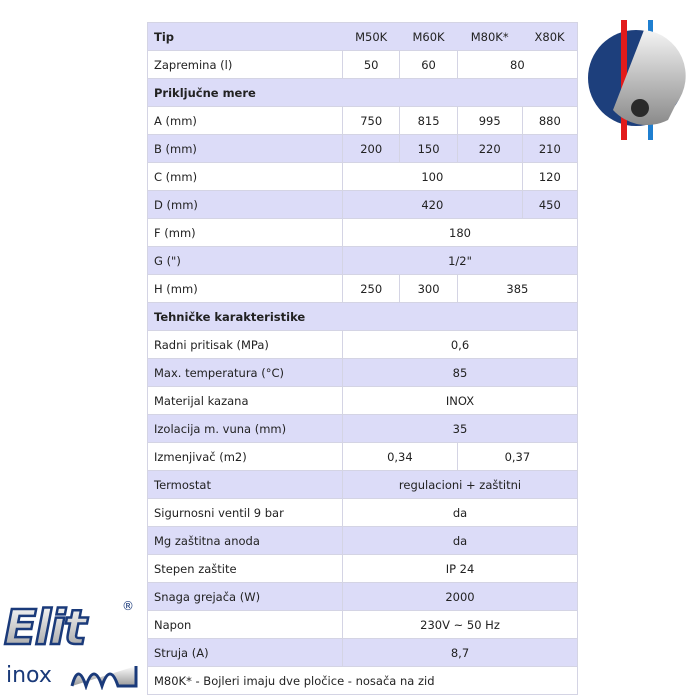  What do you see at coordinates (428, 288) in the screenshot?
I see `cell: 300` at bounding box center [428, 288].